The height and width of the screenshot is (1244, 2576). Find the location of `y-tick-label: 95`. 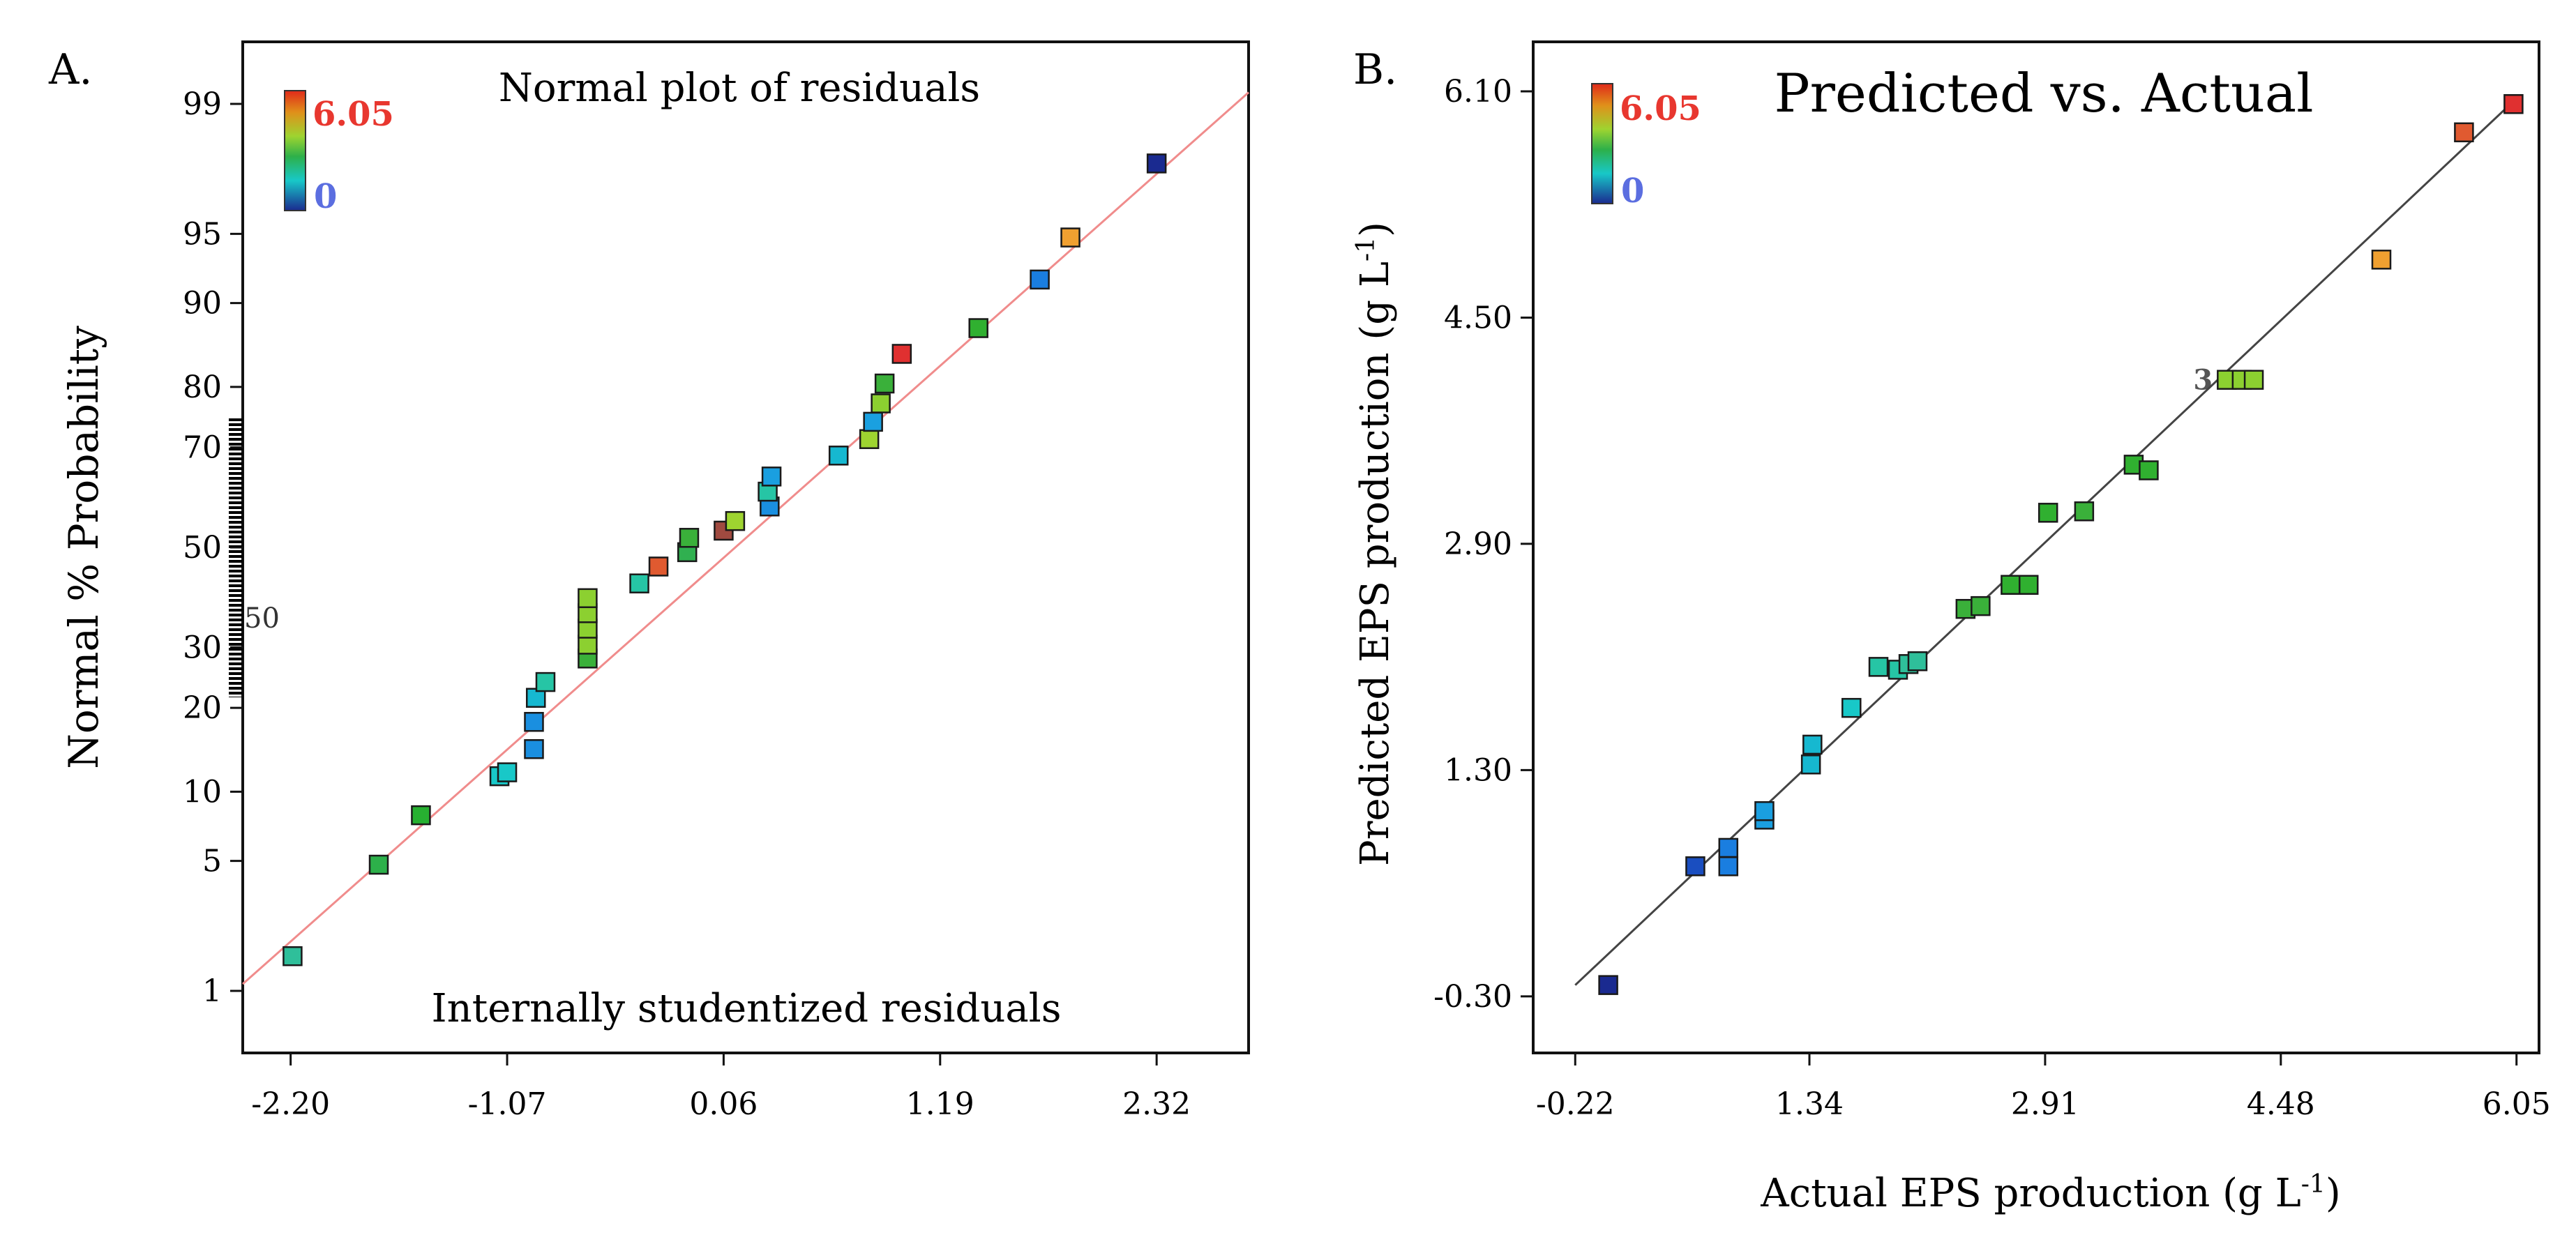

y-tick-label: 95 is located at coordinates (202, 234).